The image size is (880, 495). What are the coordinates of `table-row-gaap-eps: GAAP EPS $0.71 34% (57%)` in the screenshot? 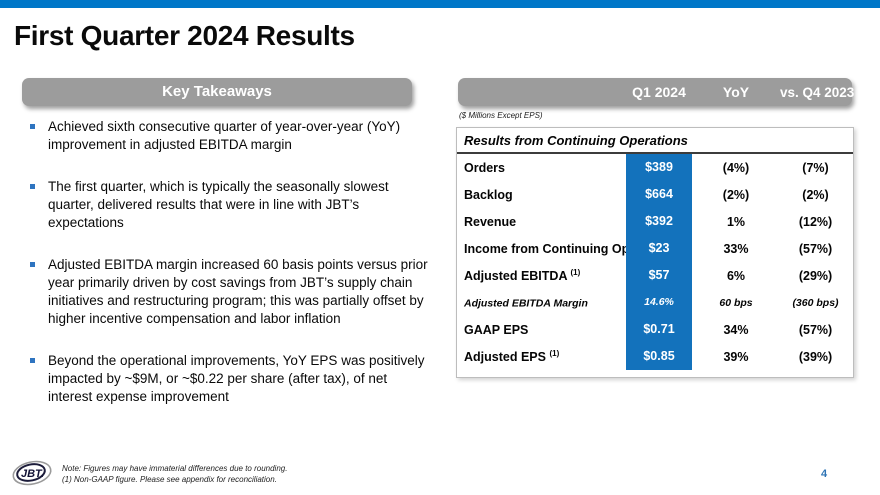 It's located at (655, 329).